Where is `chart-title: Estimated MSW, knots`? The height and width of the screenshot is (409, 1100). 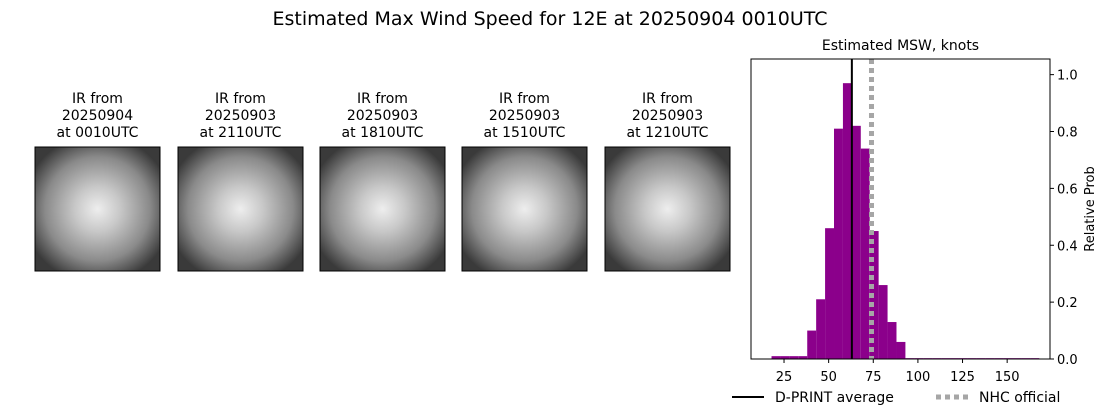
chart-title: Estimated MSW, knots is located at coordinates (900, 46).